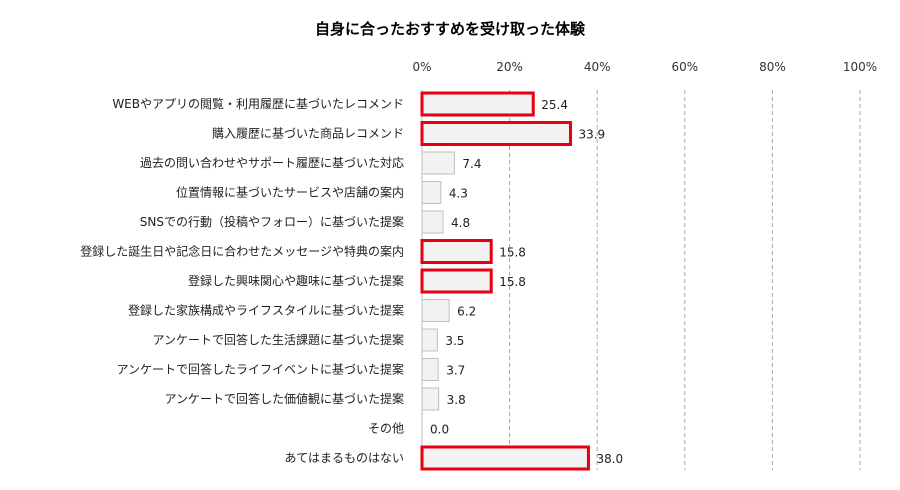 The width and height of the screenshot is (900, 490). I want to click on data-label: 3.7, so click(455, 371).